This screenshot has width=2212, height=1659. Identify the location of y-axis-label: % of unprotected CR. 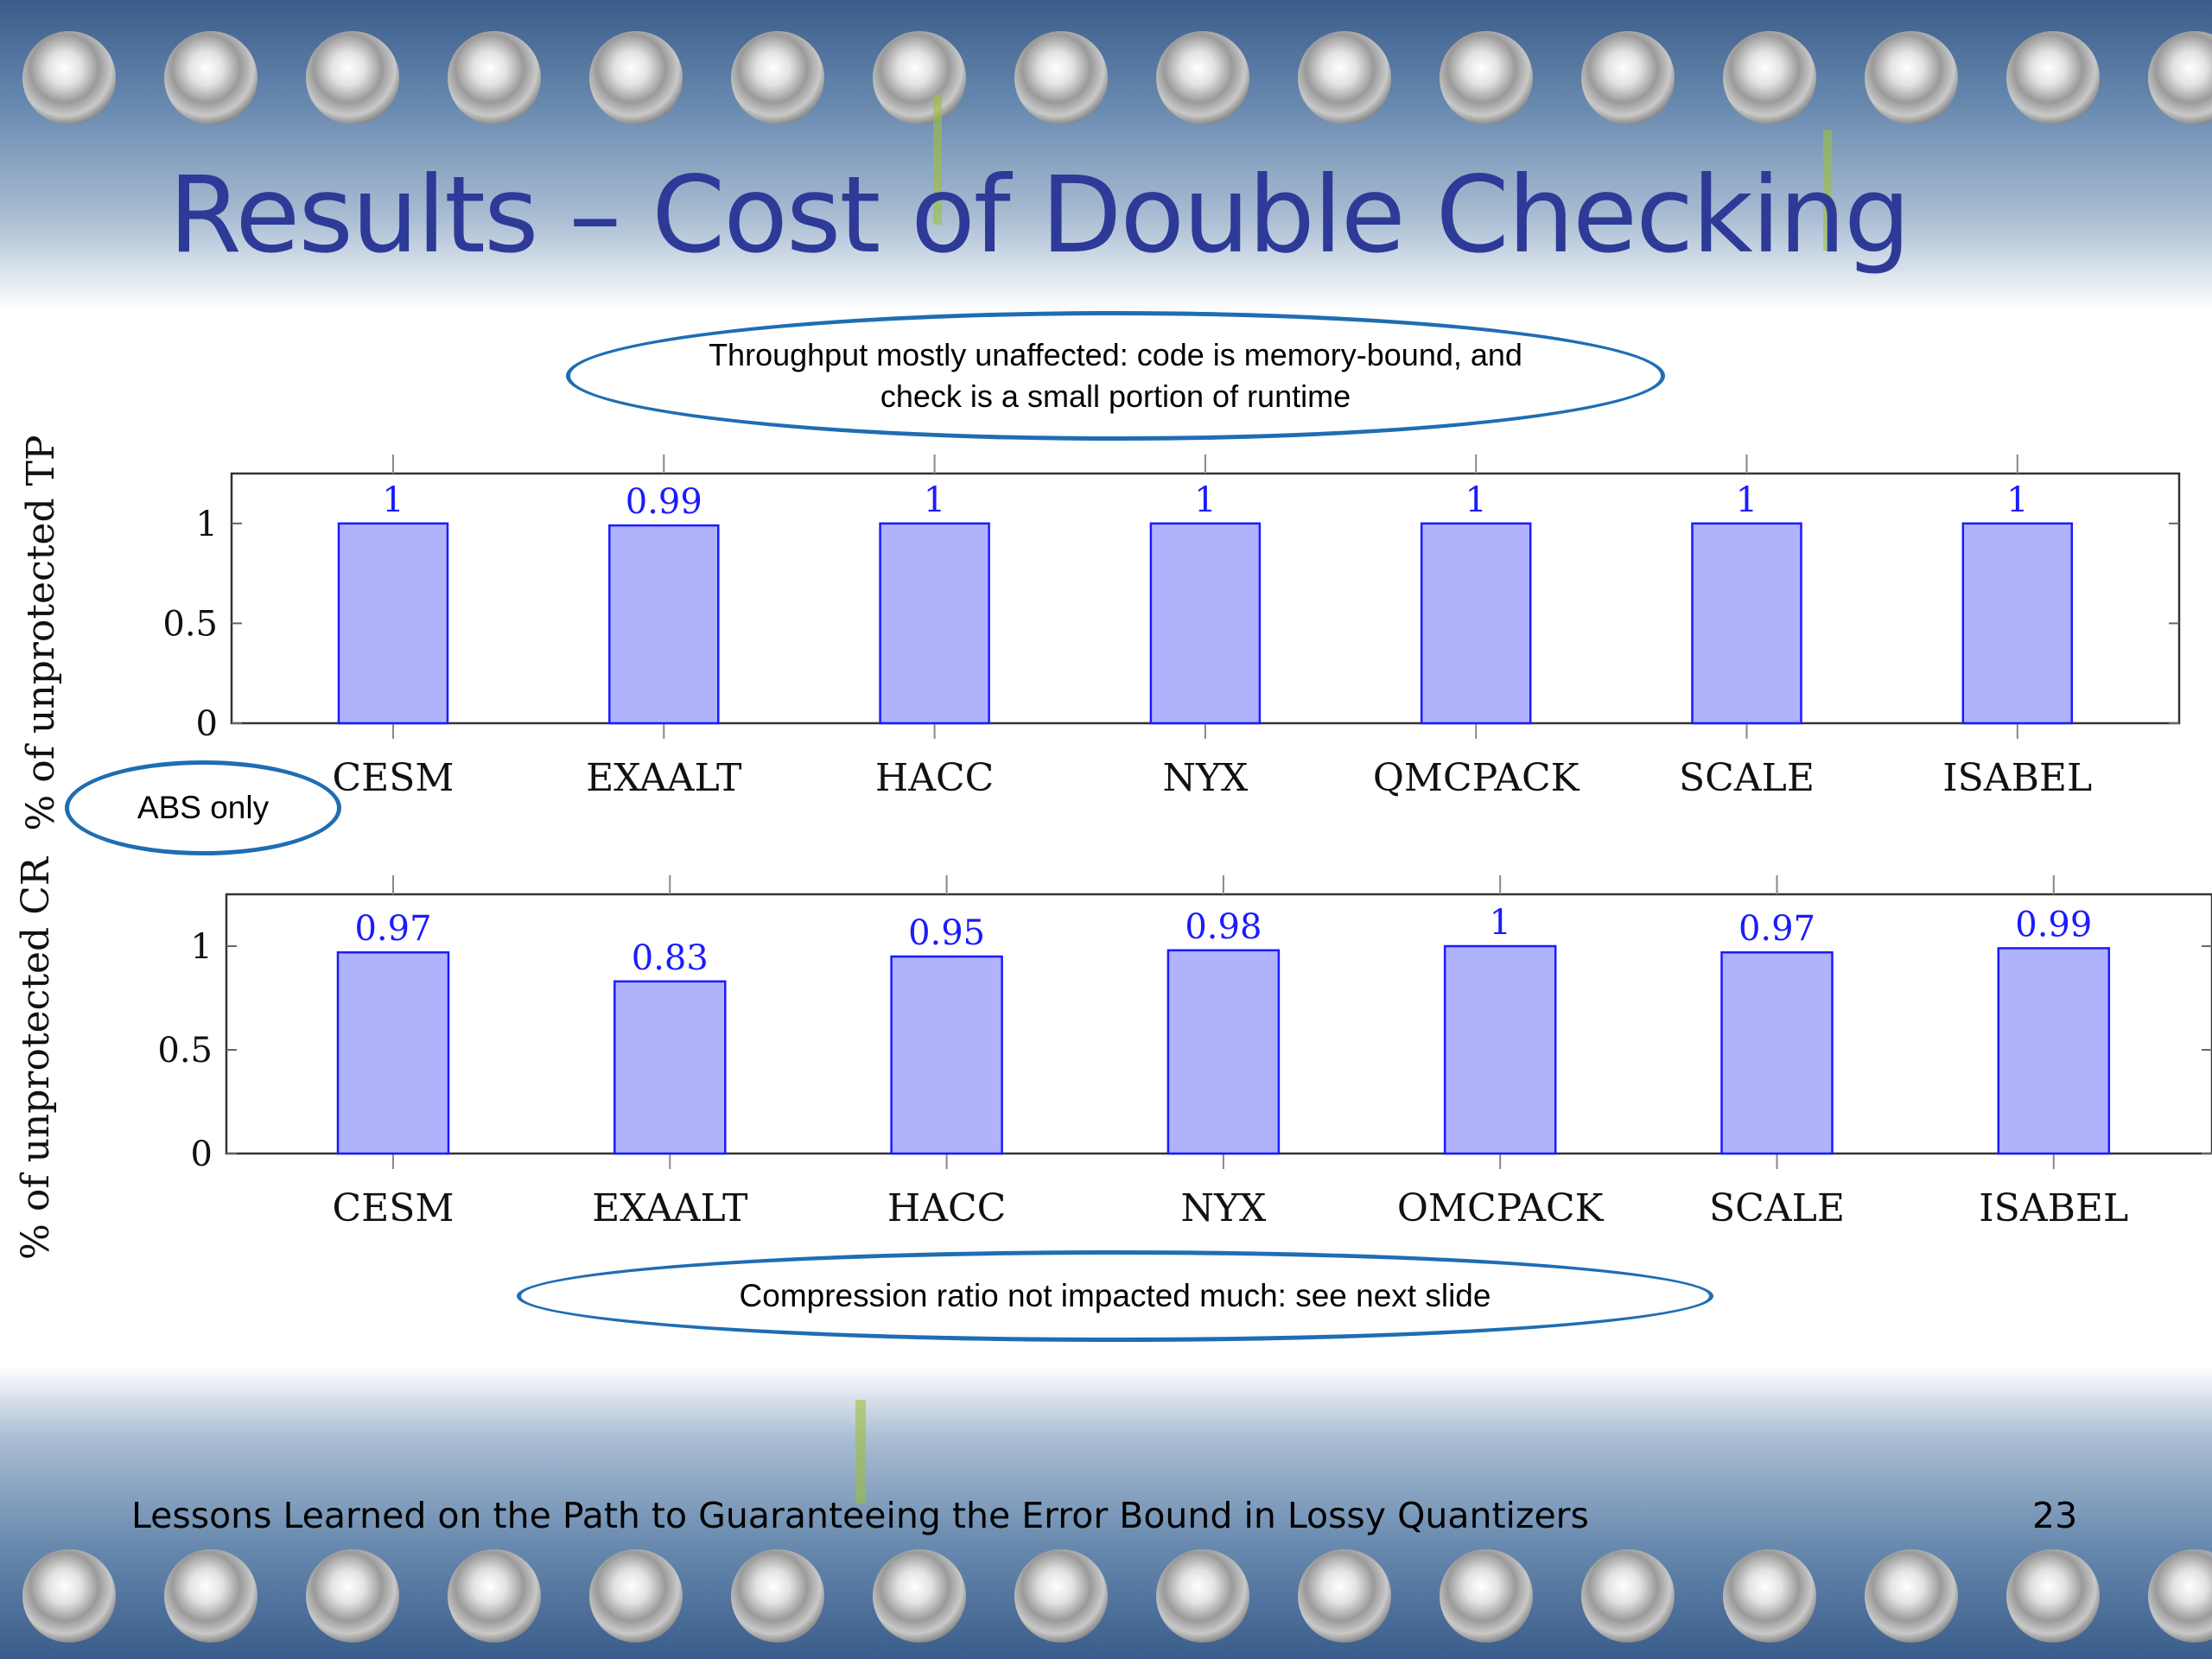
(36, 1057).